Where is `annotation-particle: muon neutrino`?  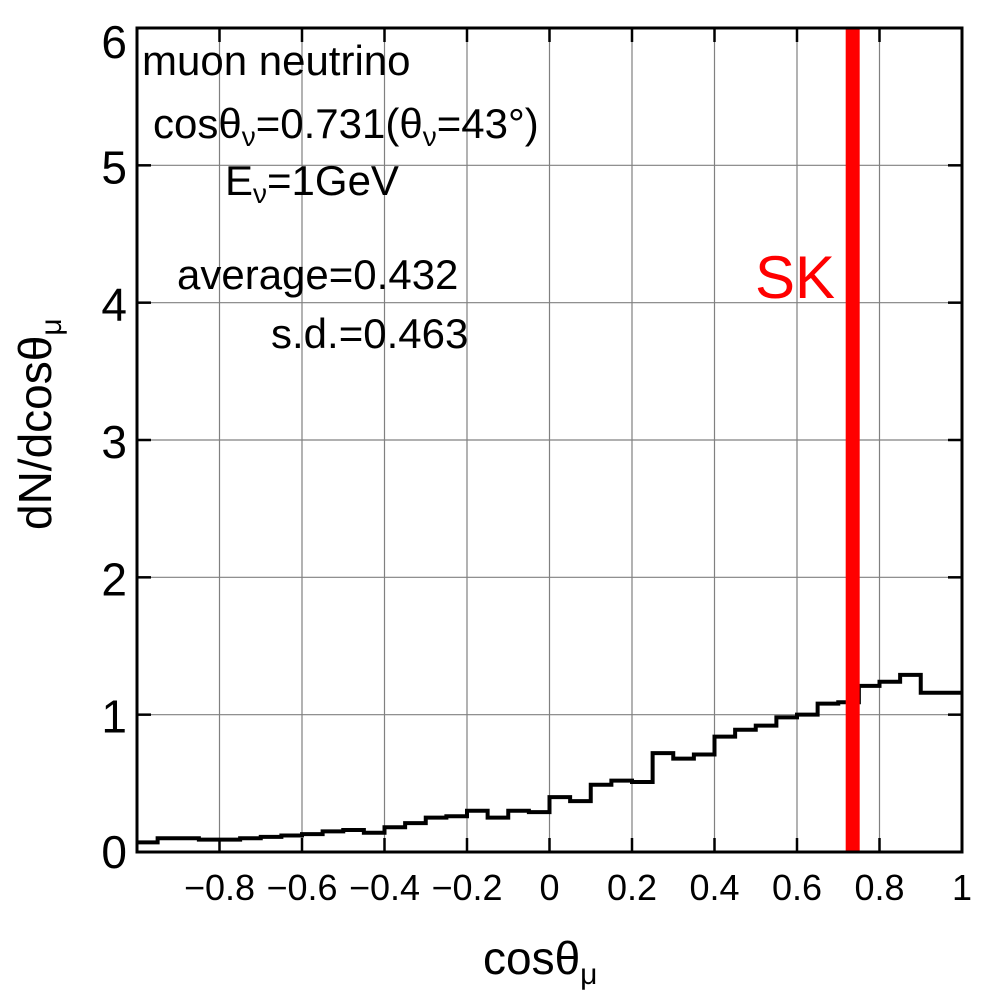
annotation-particle: muon neutrino is located at coordinates (276, 60).